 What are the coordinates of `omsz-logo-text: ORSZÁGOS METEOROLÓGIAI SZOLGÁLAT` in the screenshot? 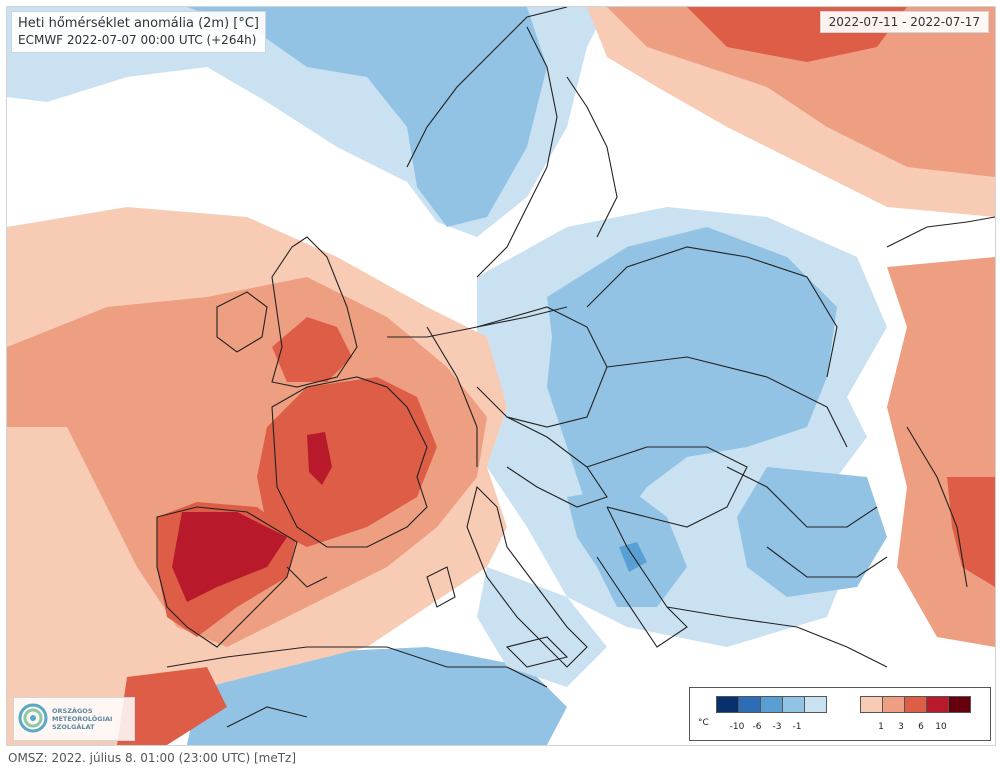 It's located at (82, 719).